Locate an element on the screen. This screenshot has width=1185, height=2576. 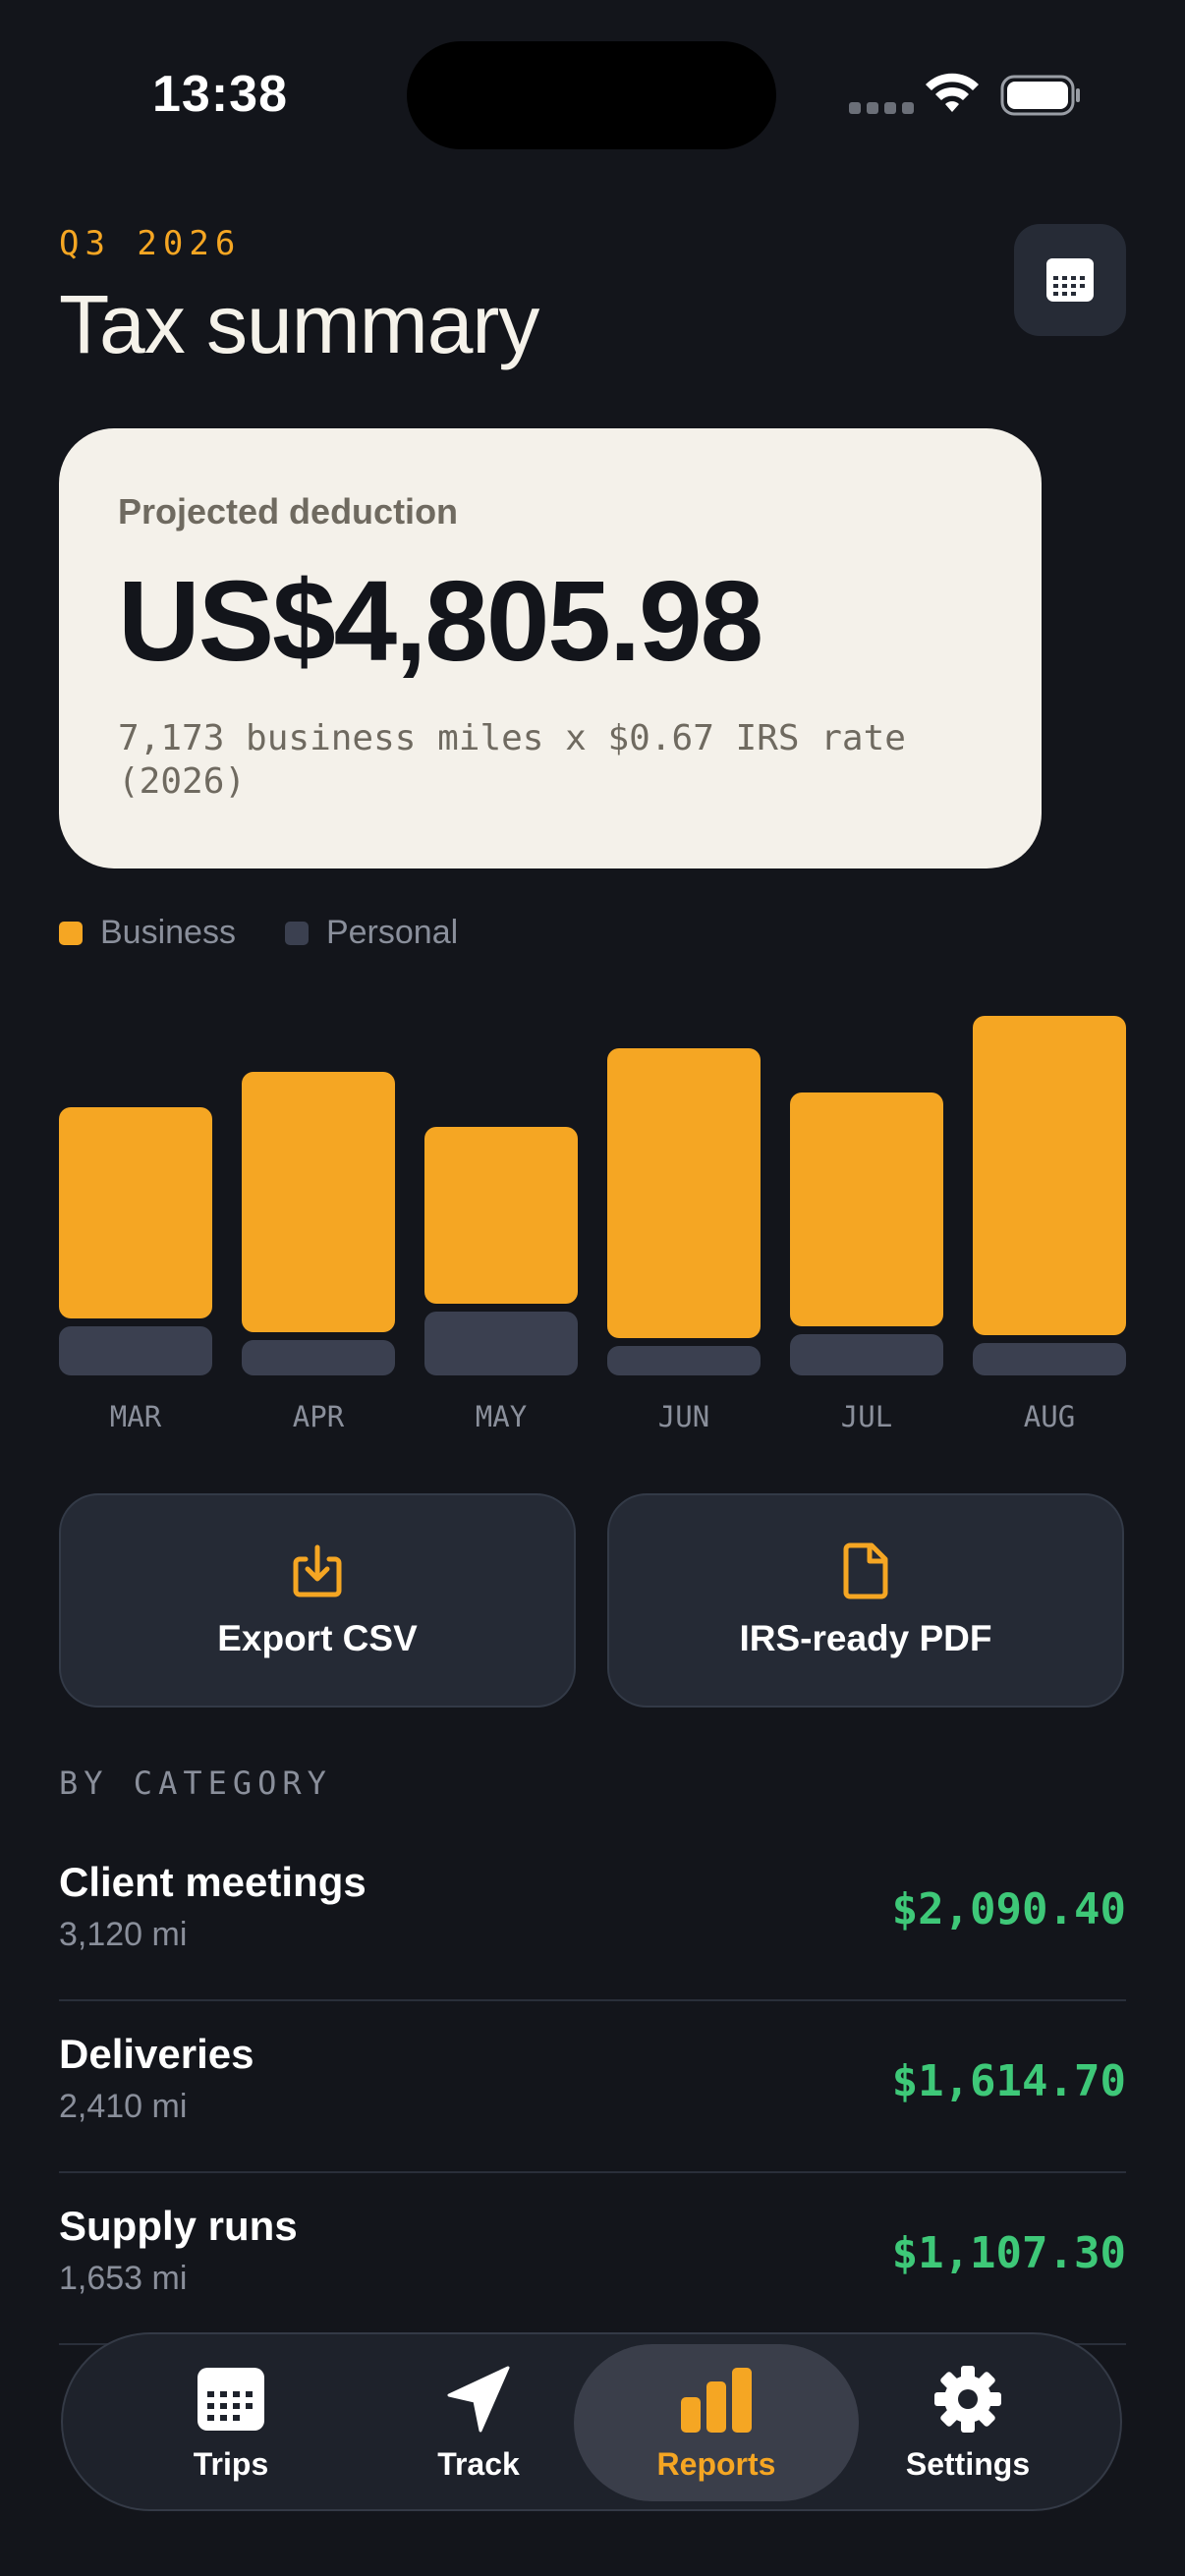
irs-pdf-label: IRS-ready PDF is located at coordinates (866, 1638).